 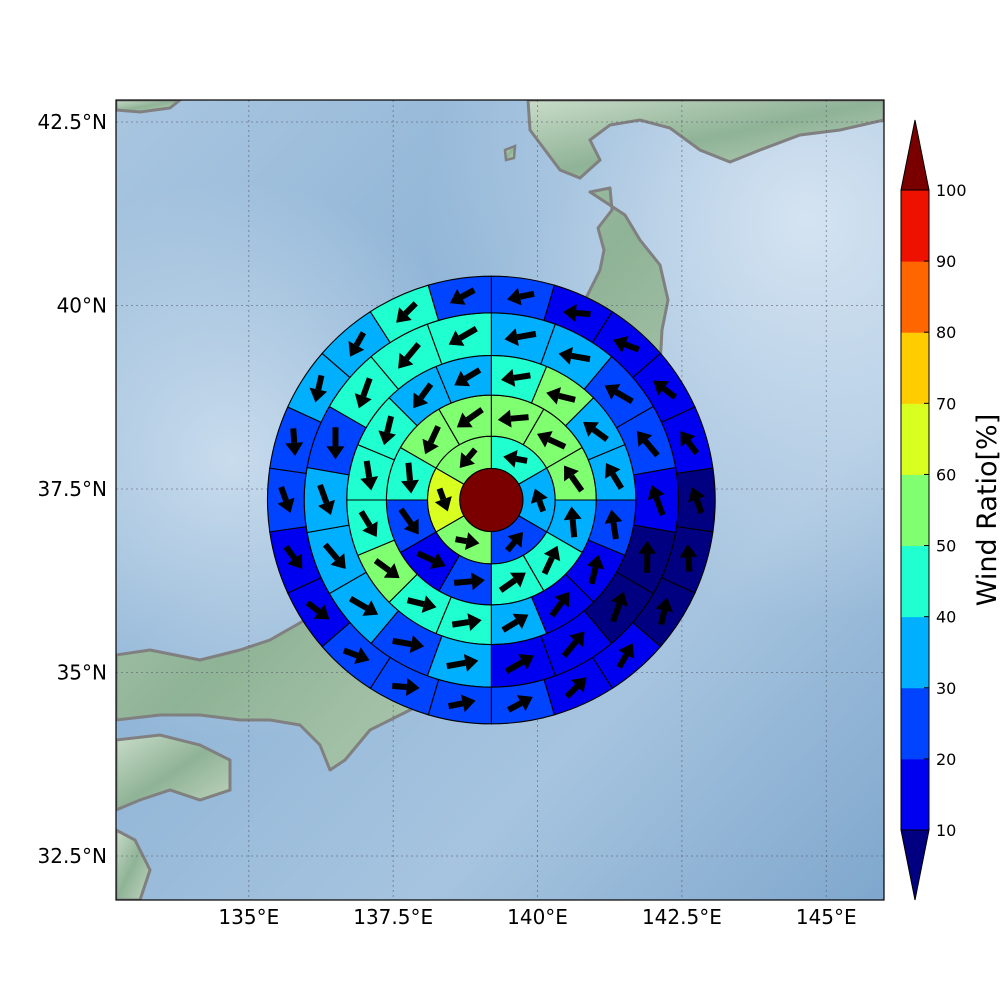 What do you see at coordinates (946, 403) in the screenshot?
I see `colorbar-tick-label: 70` at bounding box center [946, 403].